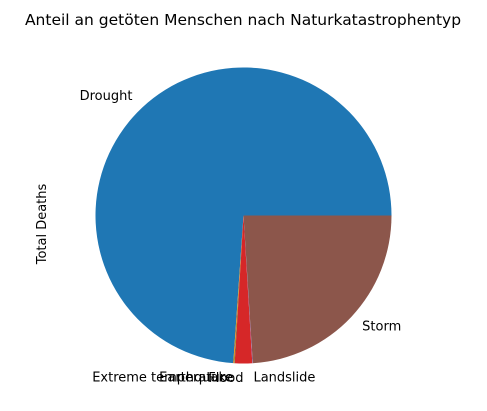 The width and height of the screenshot is (487, 411). Describe the element at coordinates (196, 377) in the screenshot. I see `slice-label-earthquake: Earthquake` at that location.